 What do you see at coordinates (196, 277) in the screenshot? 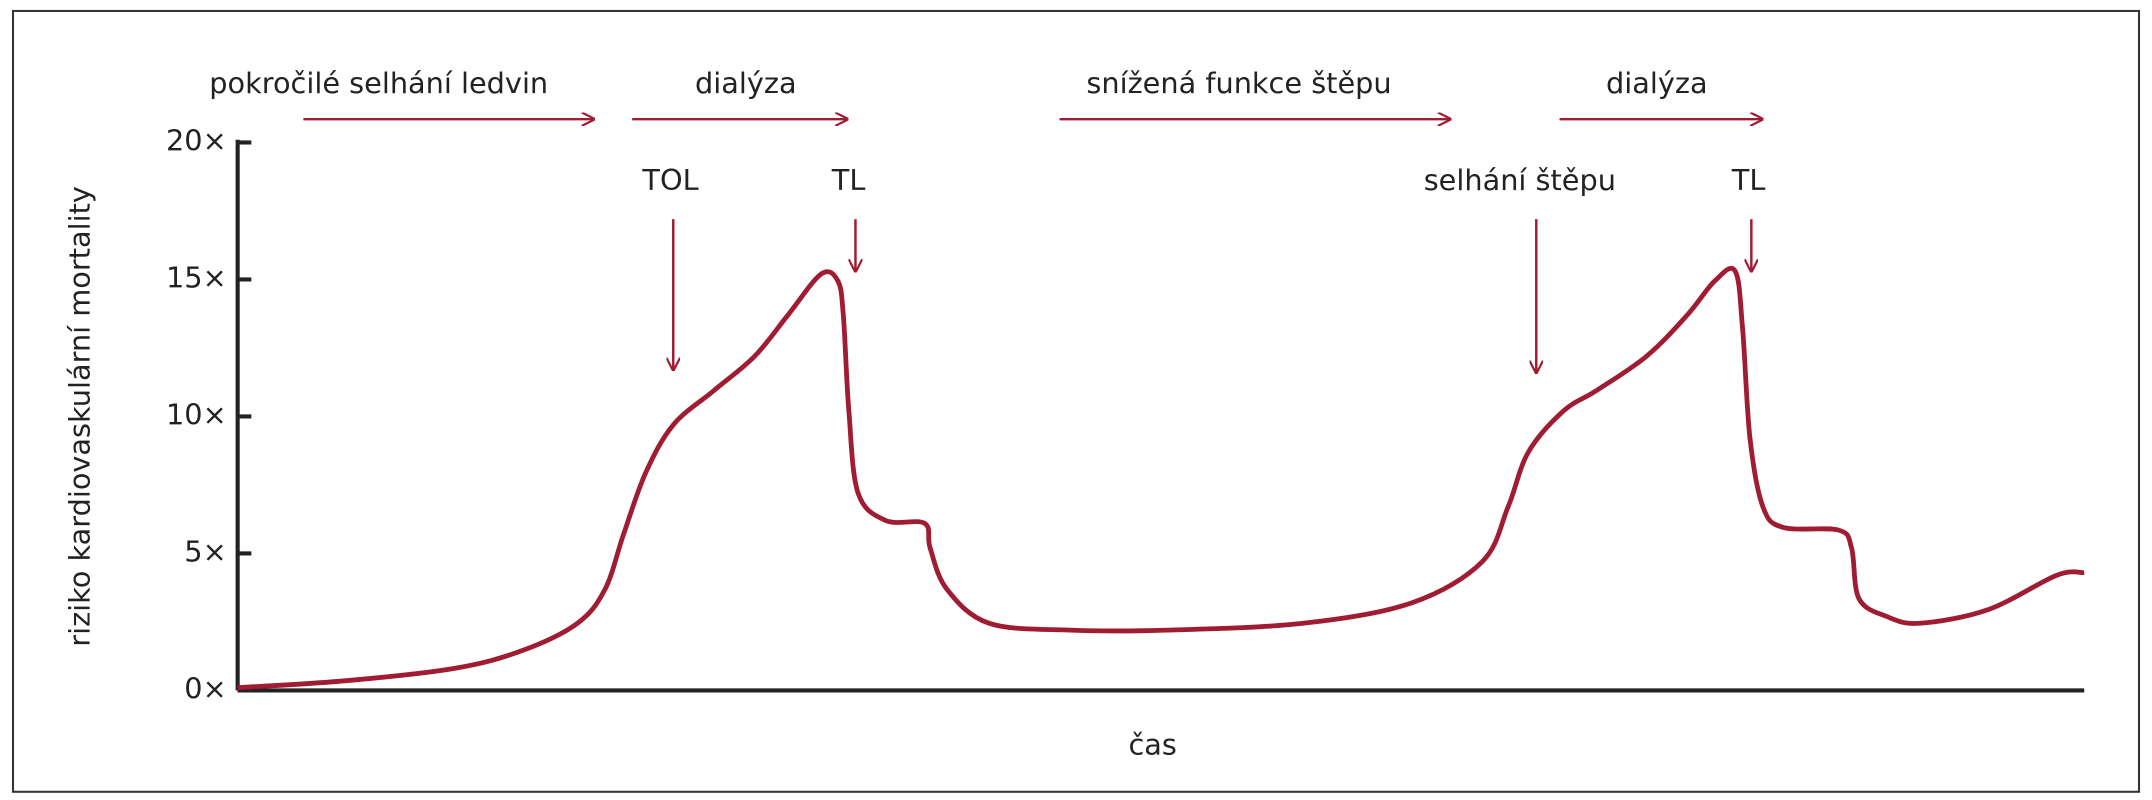
I see `y-tick-label: 15×` at bounding box center [196, 277].